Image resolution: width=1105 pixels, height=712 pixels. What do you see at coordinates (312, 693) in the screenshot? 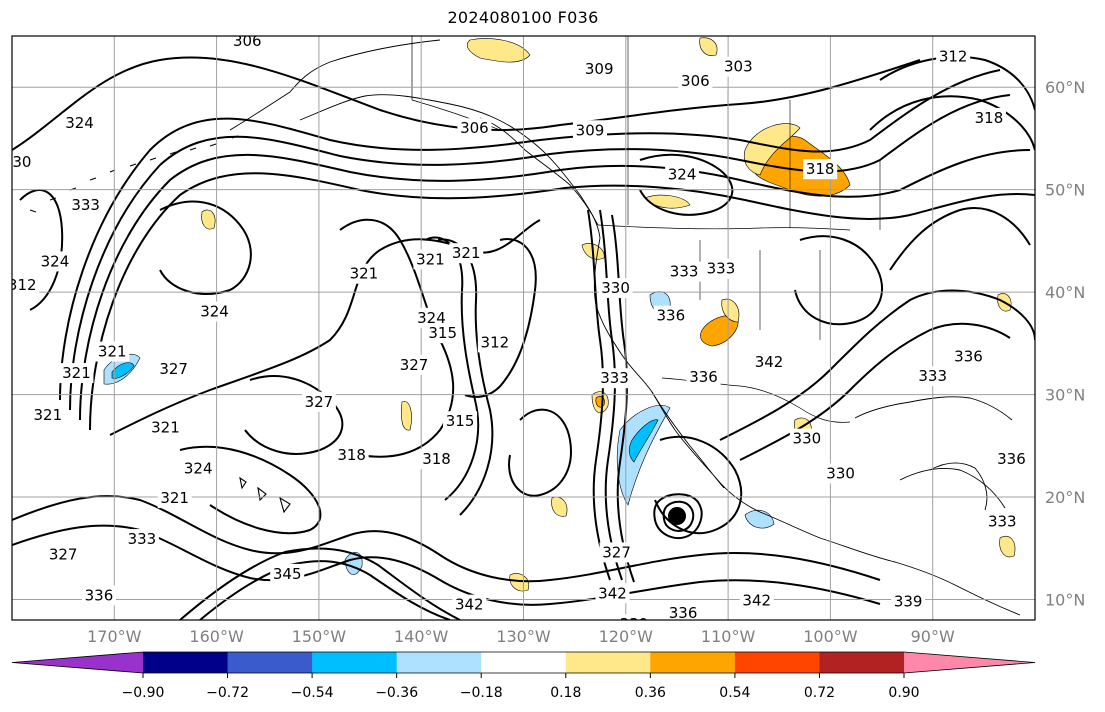
I see `colorbar-tick-label: −0.54` at bounding box center [312, 693].